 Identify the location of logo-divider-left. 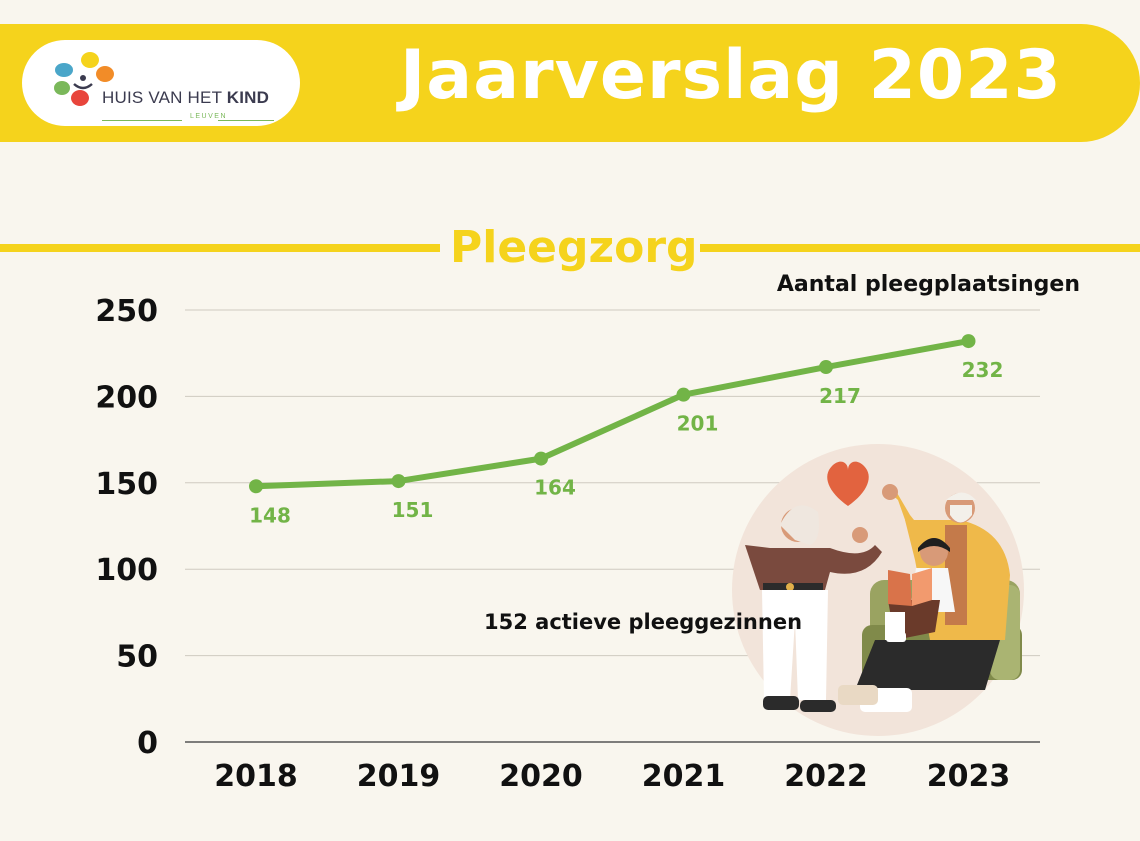
(142, 120).